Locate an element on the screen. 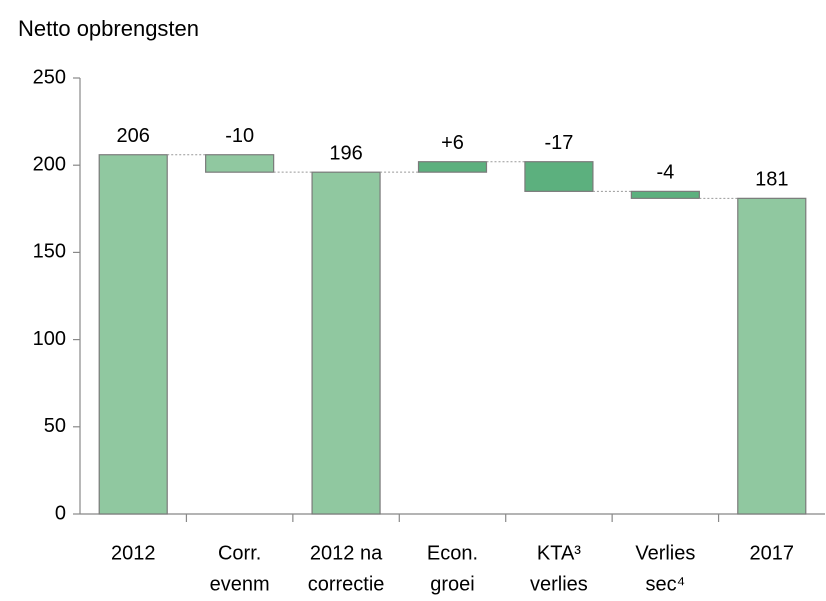  x-tick-label: 2017 is located at coordinates (772, 553).